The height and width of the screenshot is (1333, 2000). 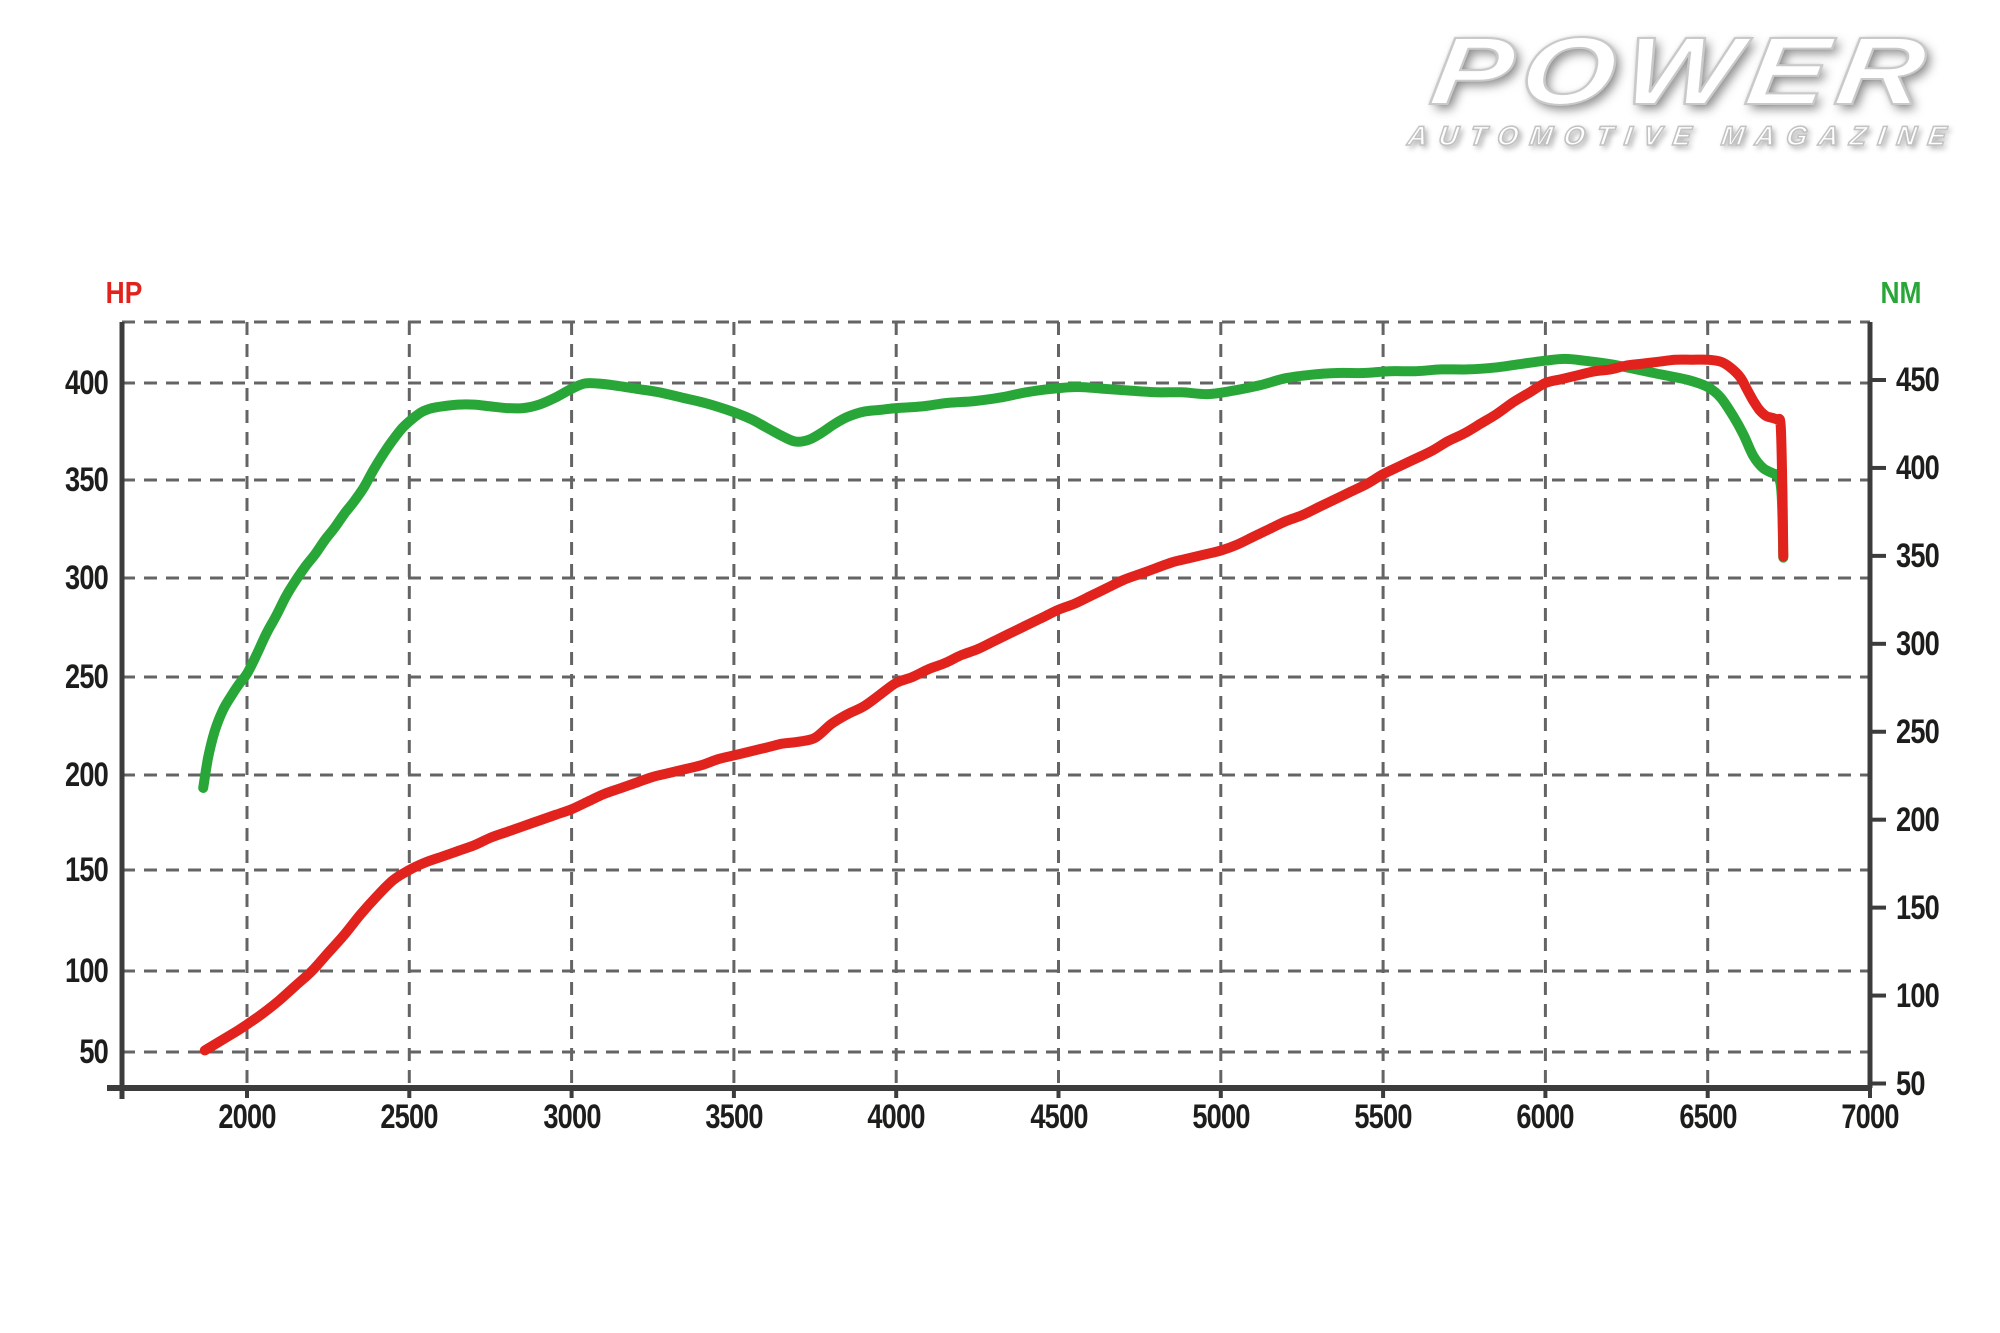 What do you see at coordinates (1918, 819) in the screenshot?
I see `right-axis-tick-label: 200` at bounding box center [1918, 819].